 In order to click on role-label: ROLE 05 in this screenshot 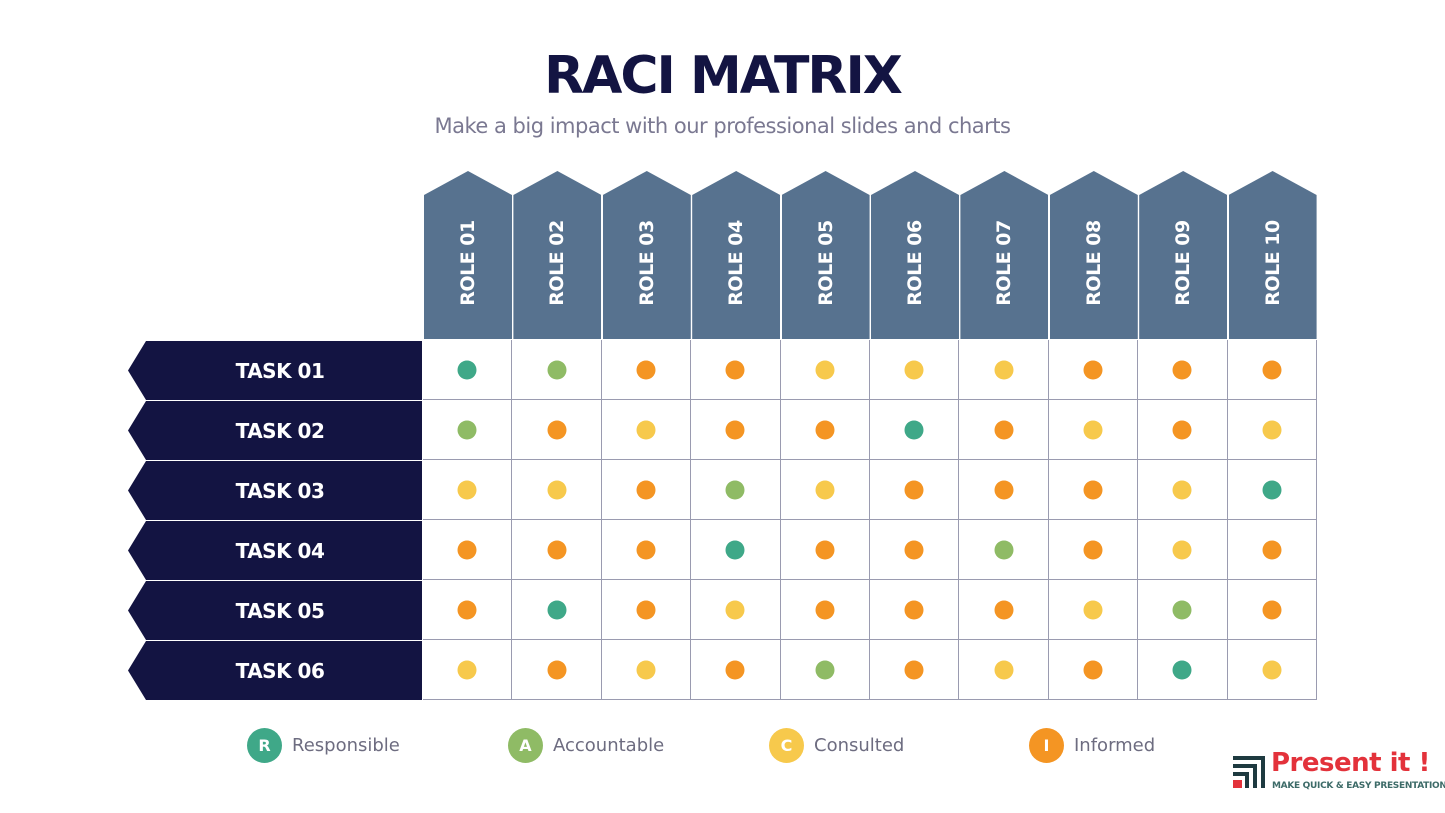, I will do `click(825, 263)`.